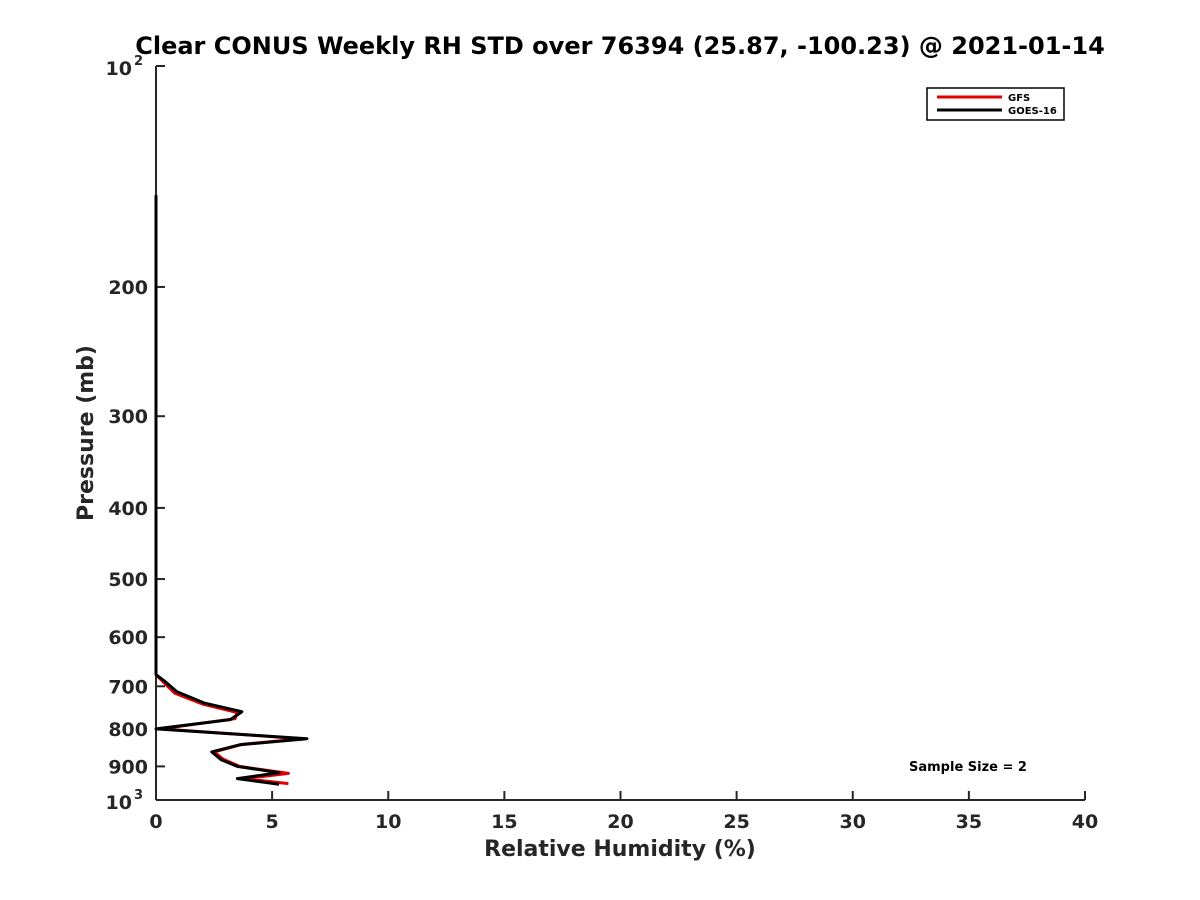 Image resolution: width=1200 pixels, height=900 pixels. I want to click on legend: GFS GOES-16, so click(995, 104).